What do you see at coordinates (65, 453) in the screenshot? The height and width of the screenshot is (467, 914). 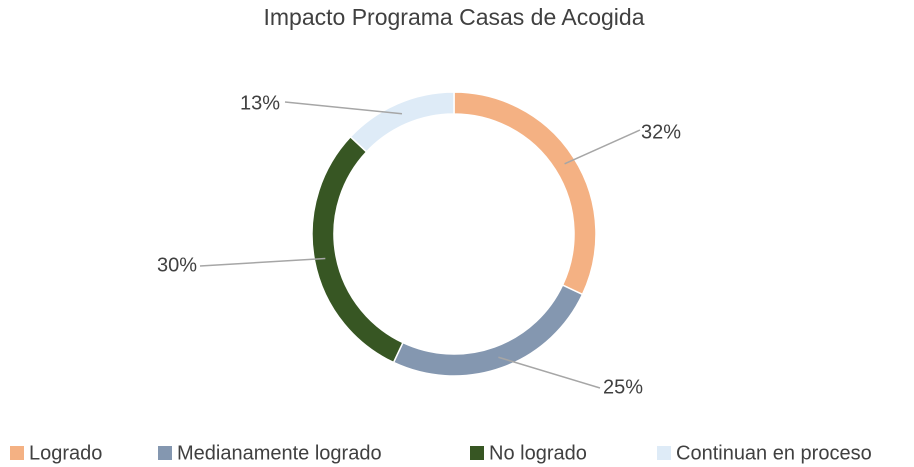 I see `legend-label: Logrado` at bounding box center [65, 453].